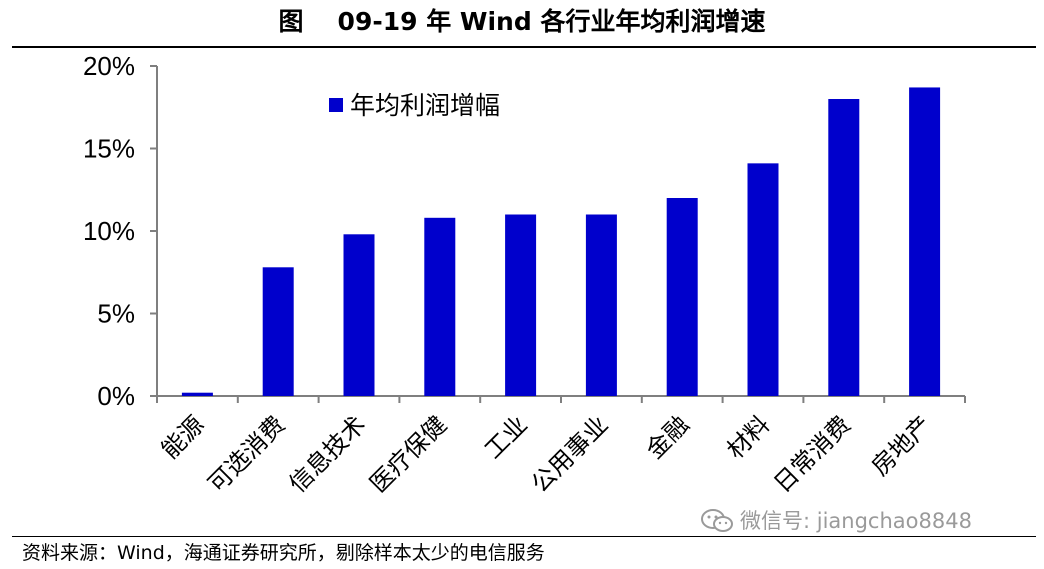  I want to click on x-tick-label: 房地产, so click(901, 445).